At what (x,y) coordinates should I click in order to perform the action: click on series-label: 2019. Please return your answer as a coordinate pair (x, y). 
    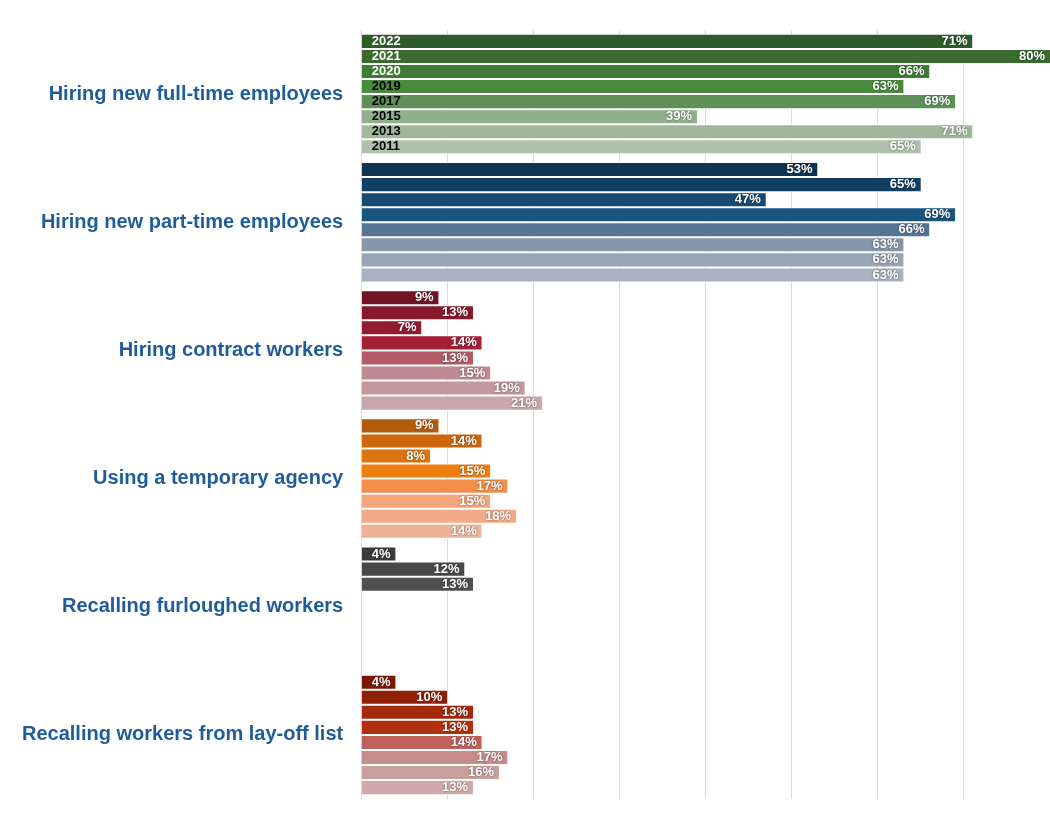
    Looking at the image, I should click on (386, 86).